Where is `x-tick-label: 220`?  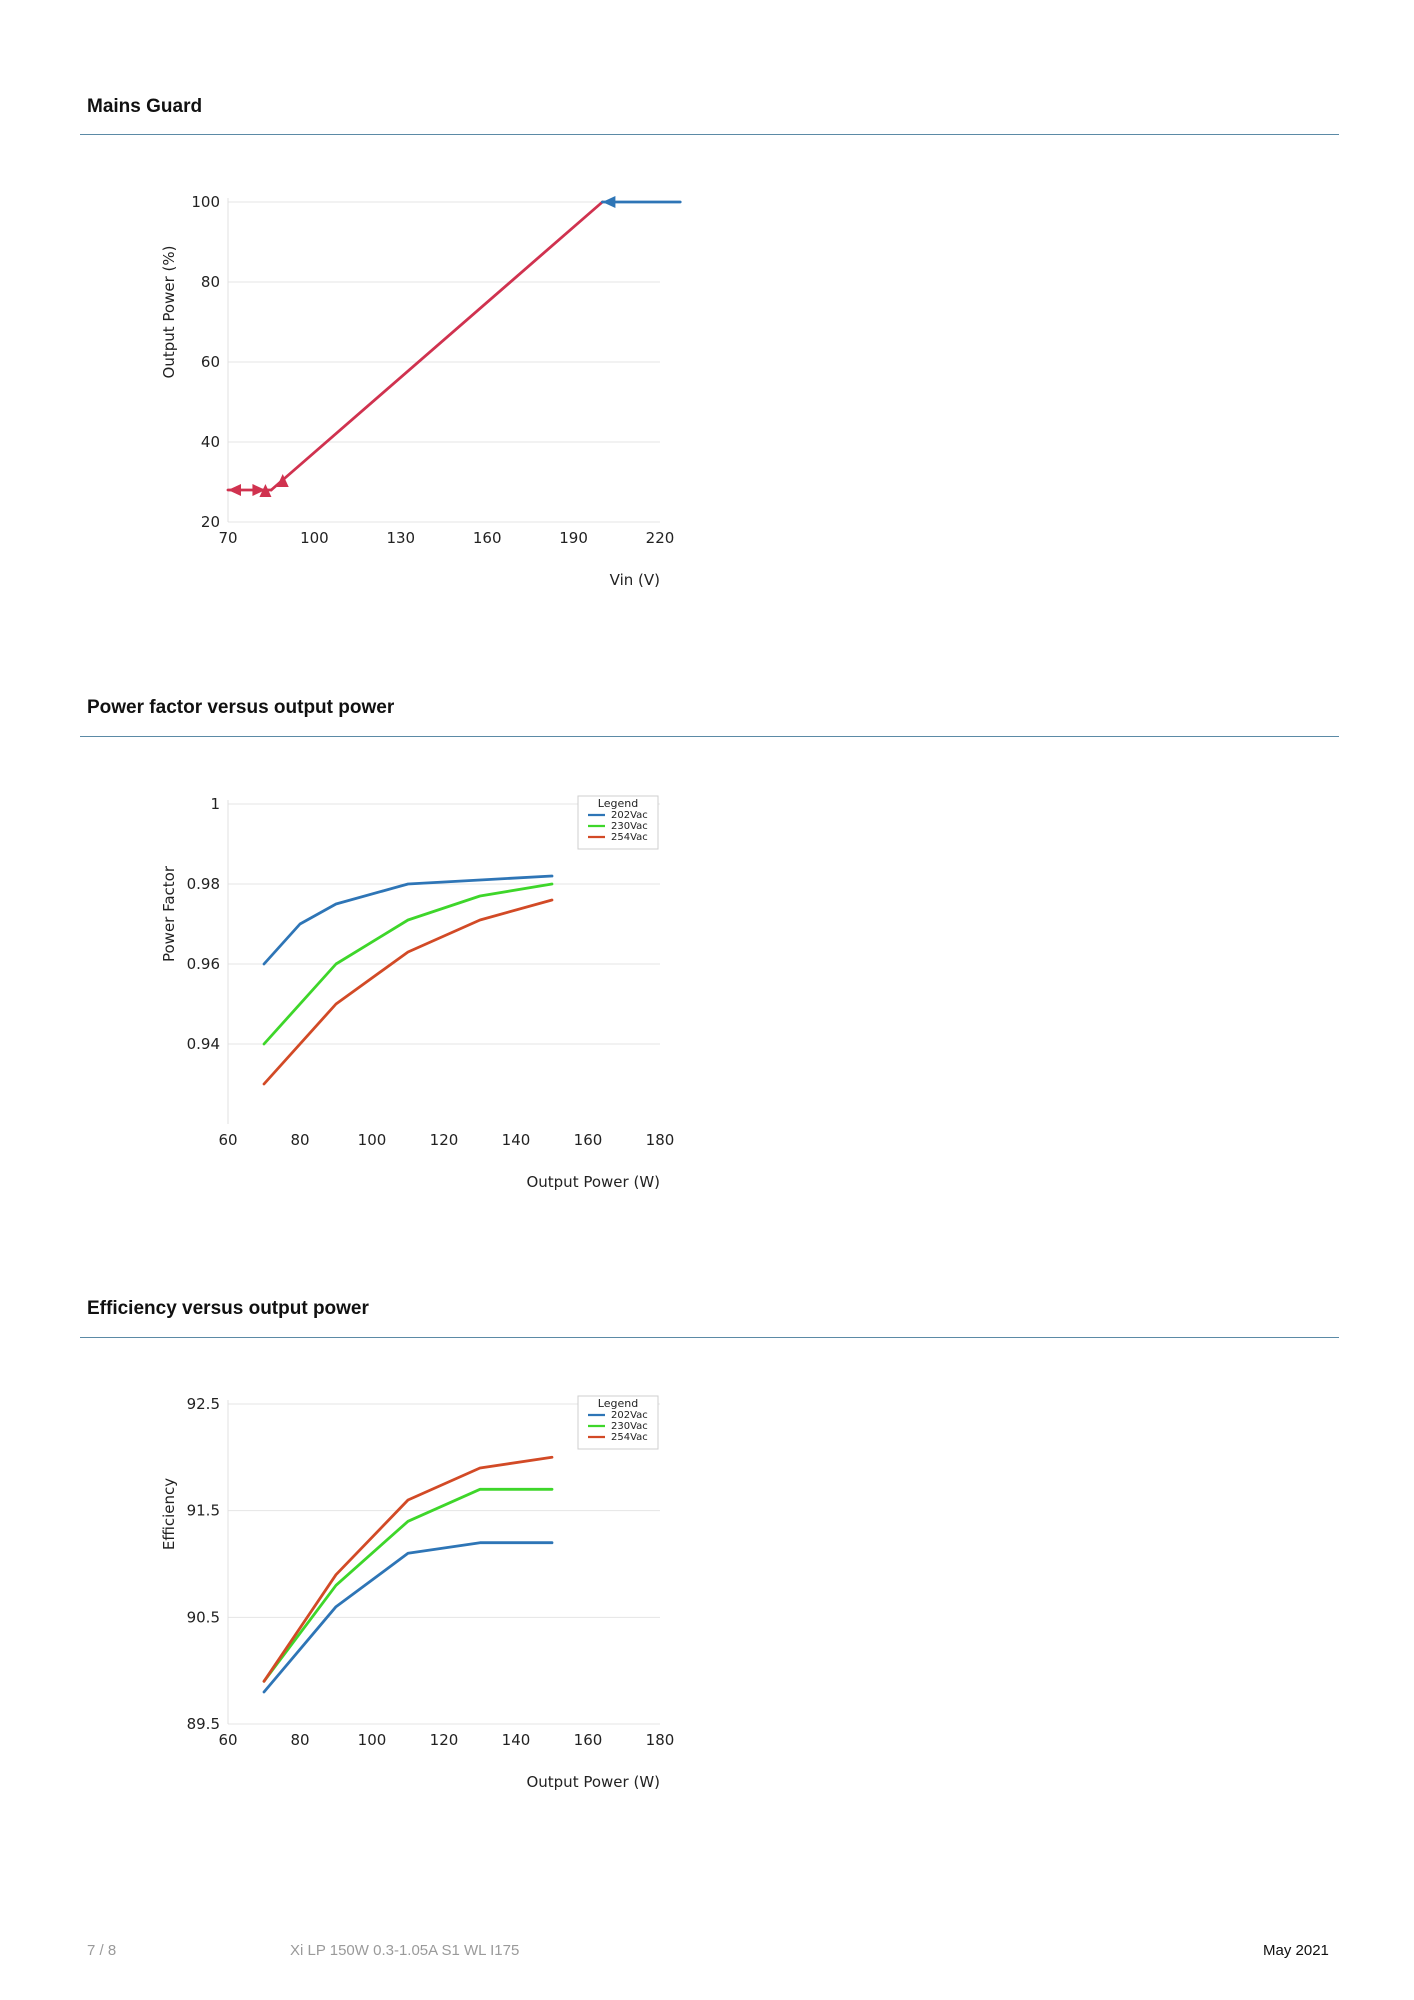 x-tick-label: 220 is located at coordinates (660, 538).